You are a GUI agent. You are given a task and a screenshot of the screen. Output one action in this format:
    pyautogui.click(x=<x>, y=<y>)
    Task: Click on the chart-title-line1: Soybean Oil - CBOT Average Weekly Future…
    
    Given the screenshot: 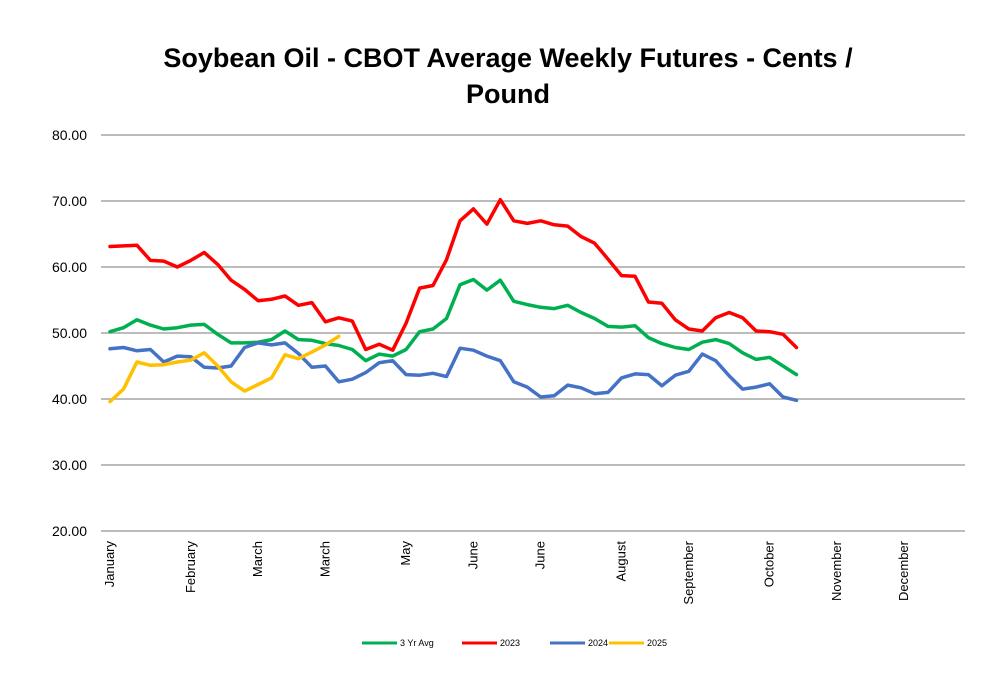 What is the action you would take?
    pyautogui.click(x=508, y=58)
    